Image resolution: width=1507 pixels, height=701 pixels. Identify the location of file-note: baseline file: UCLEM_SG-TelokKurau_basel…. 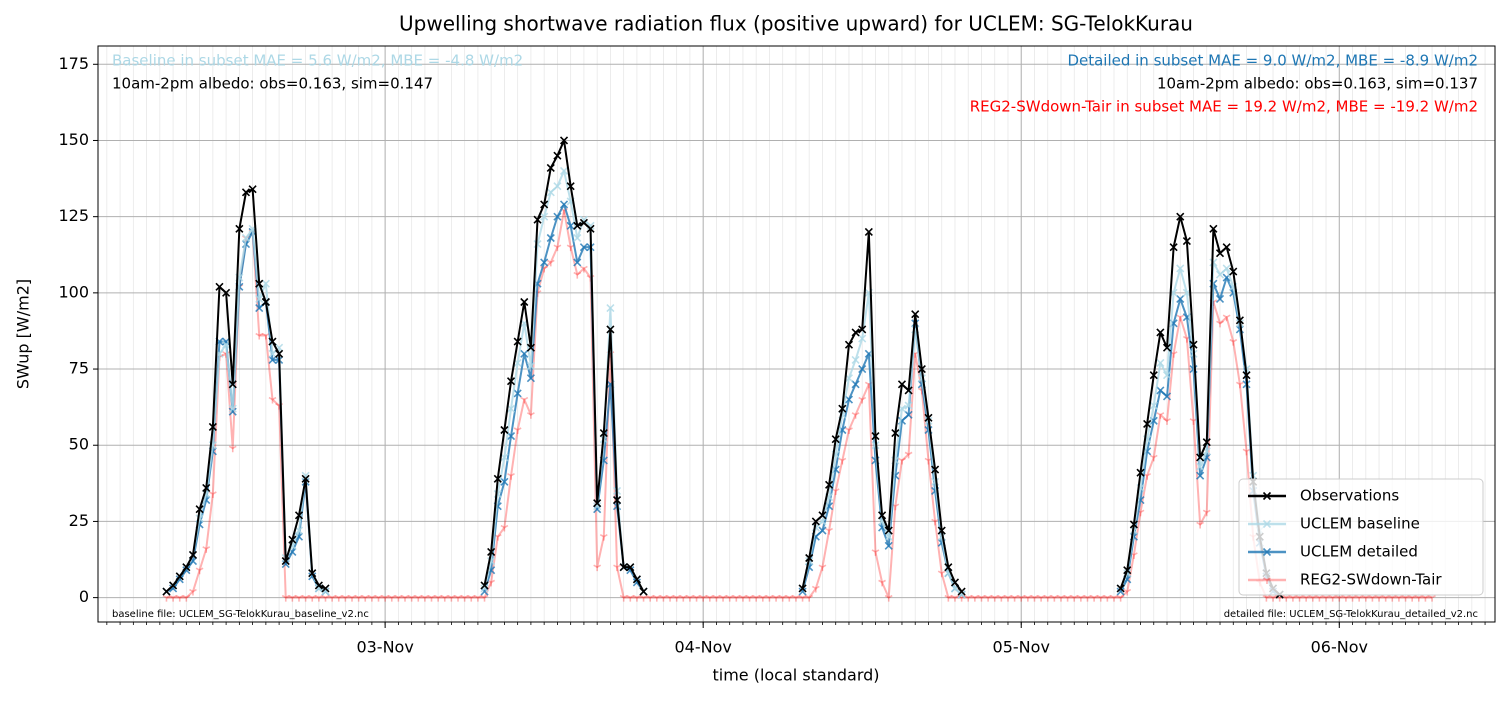
(240, 614).